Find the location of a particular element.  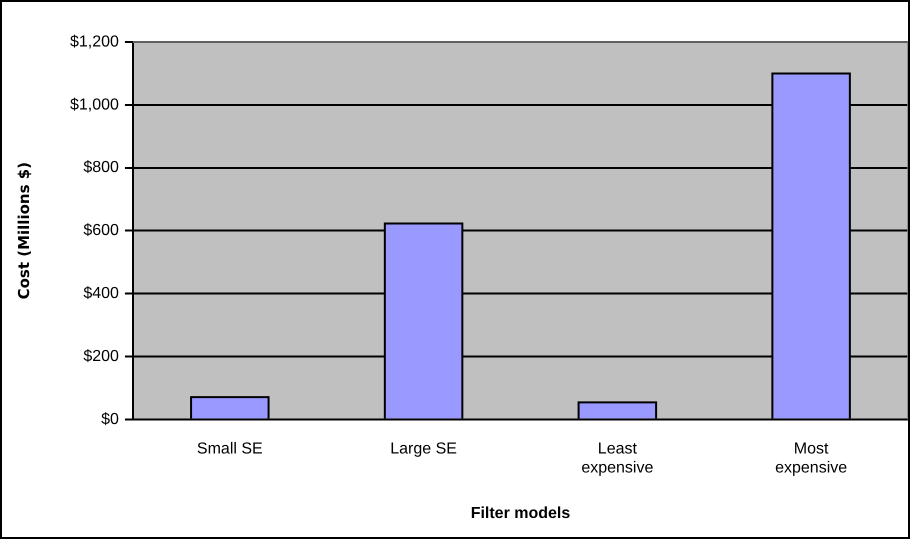

x-tick-label: Least expensive is located at coordinates (617, 458).